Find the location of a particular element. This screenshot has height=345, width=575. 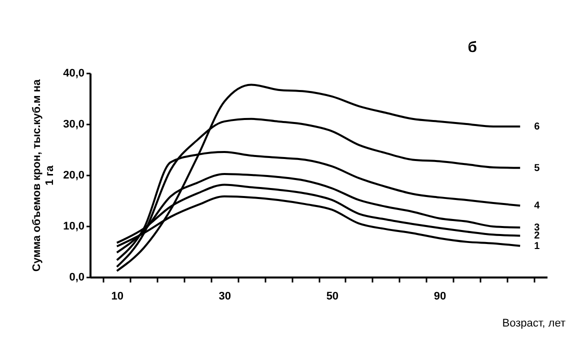

y-tick-label: 10,0 is located at coordinates (73, 226).